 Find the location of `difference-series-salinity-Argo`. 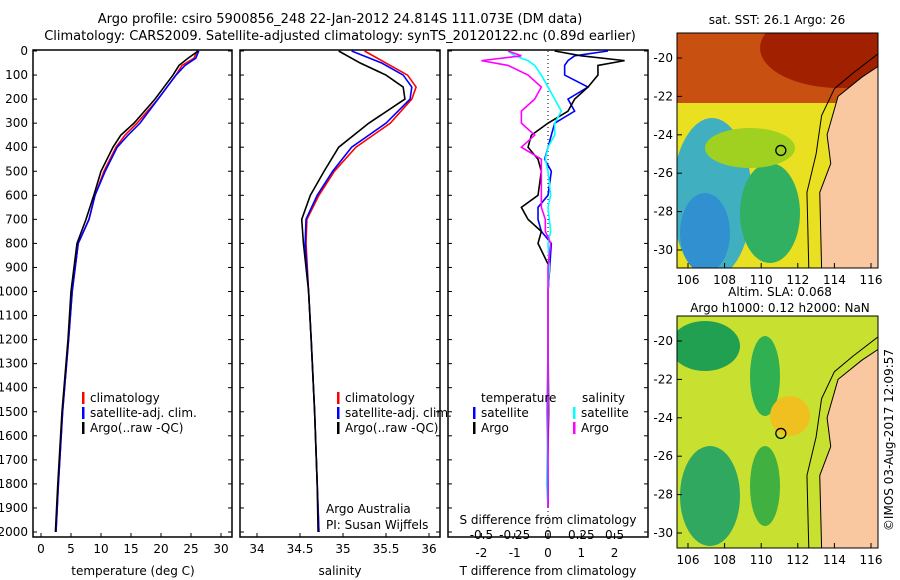

difference-series-salinity-Argo is located at coordinates (516, 279).